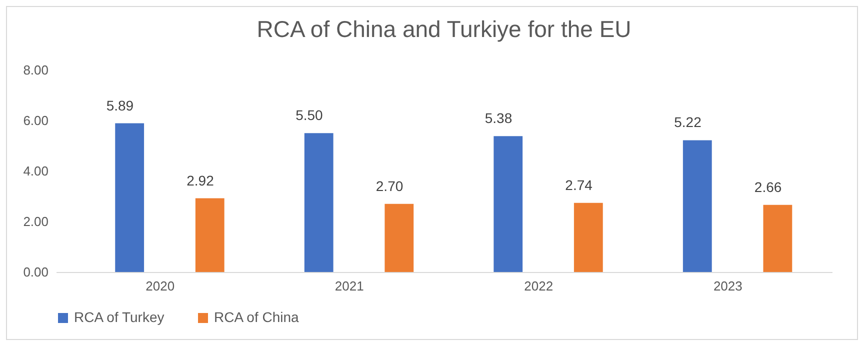 Image resolution: width=868 pixels, height=349 pixels. Describe the element at coordinates (119, 317) in the screenshot. I see `legend-label: RCA of Turkey` at that location.